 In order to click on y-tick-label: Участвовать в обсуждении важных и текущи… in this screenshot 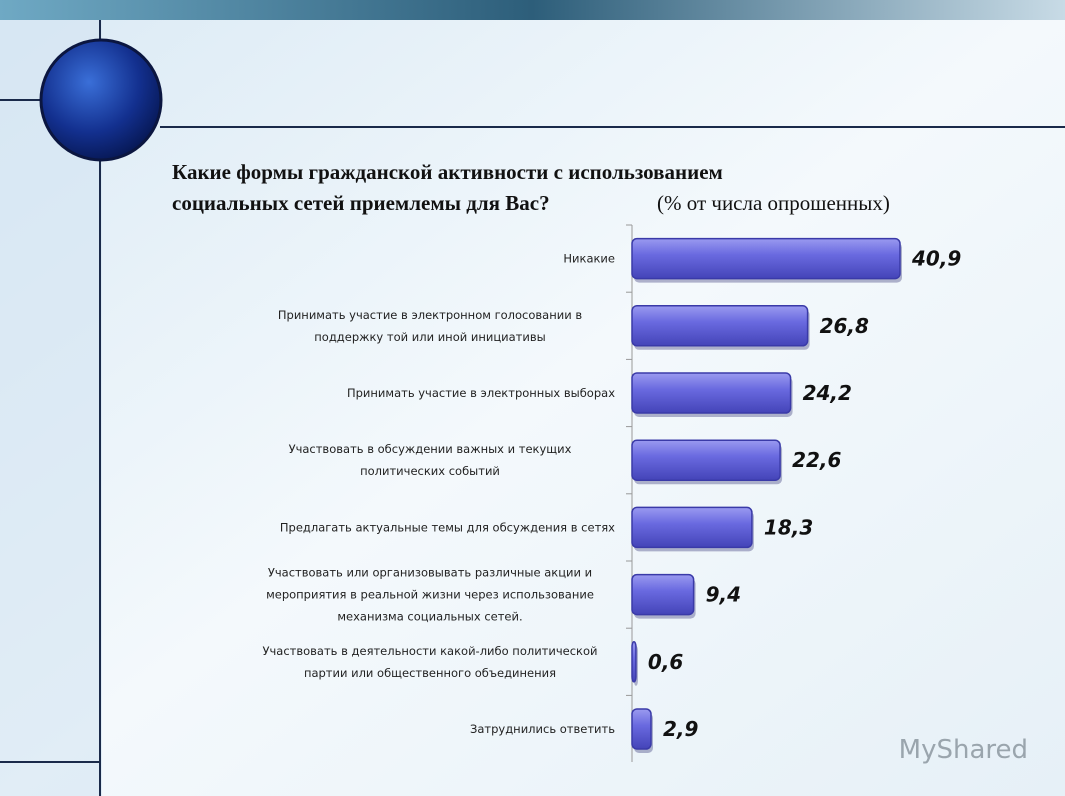, I will do `click(430, 460)`.